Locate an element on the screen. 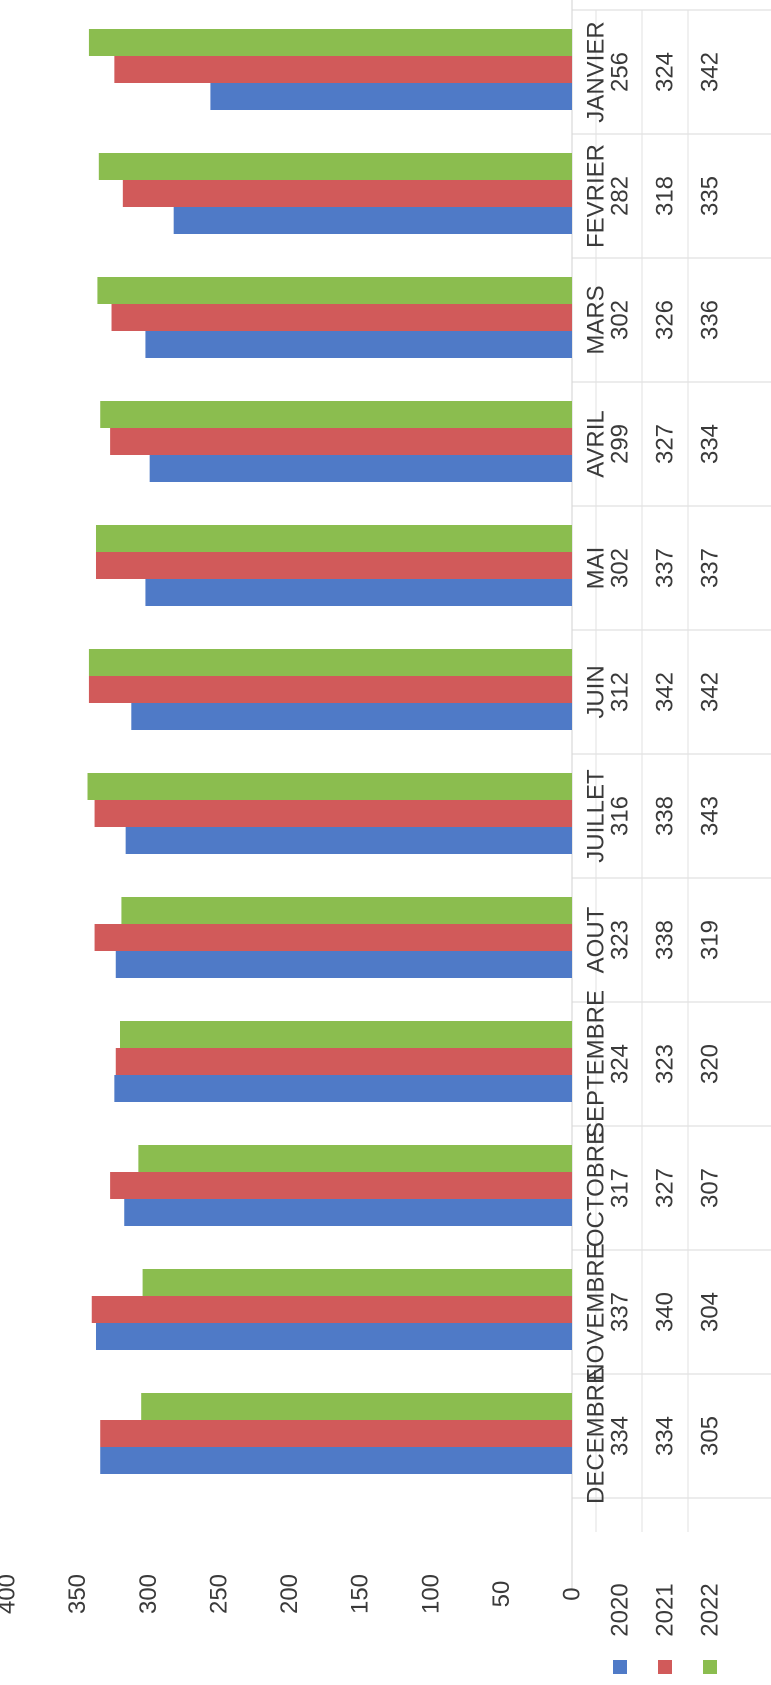 The width and height of the screenshot is (771, 1685). category-label: MARS is located at coordinates (596, 319).